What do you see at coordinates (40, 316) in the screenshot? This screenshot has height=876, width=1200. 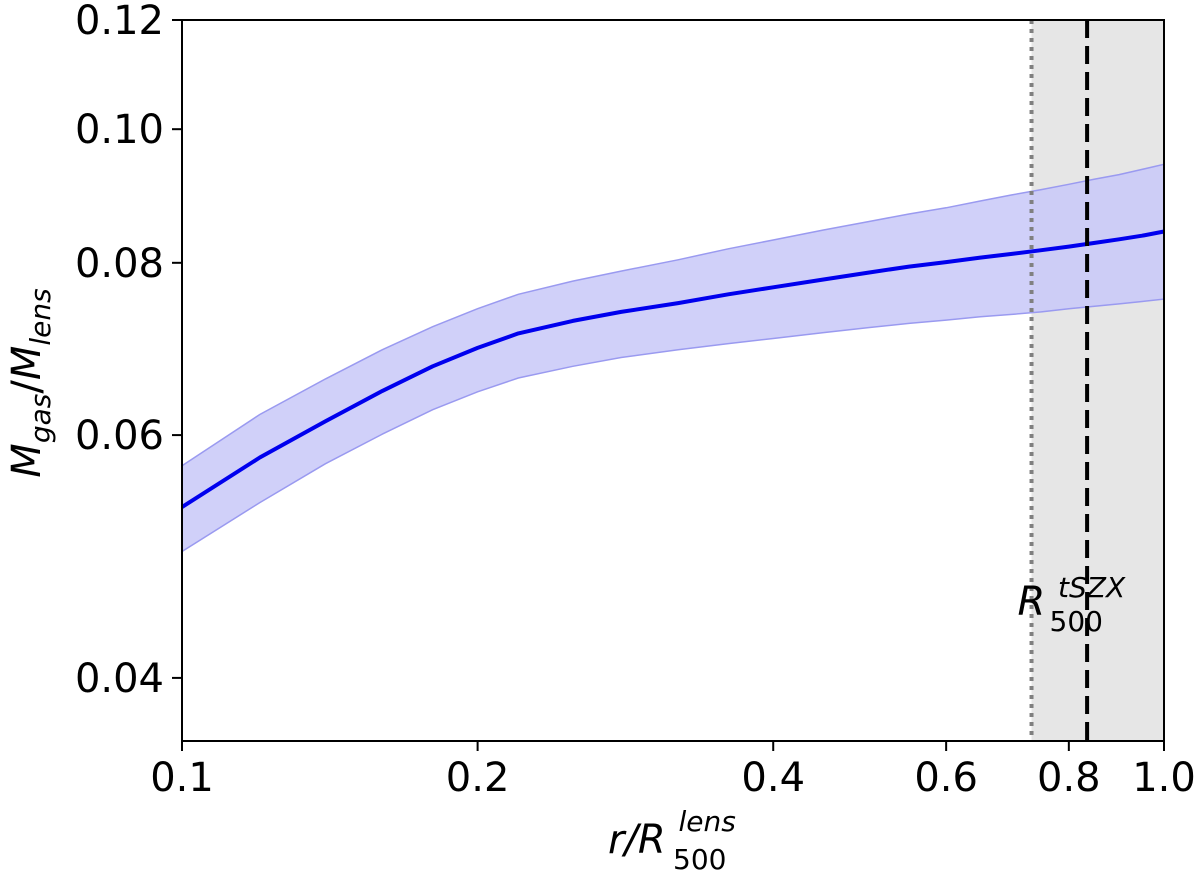 I see `y-axis-label-sub2: lens` at bounding box center [40, 316].